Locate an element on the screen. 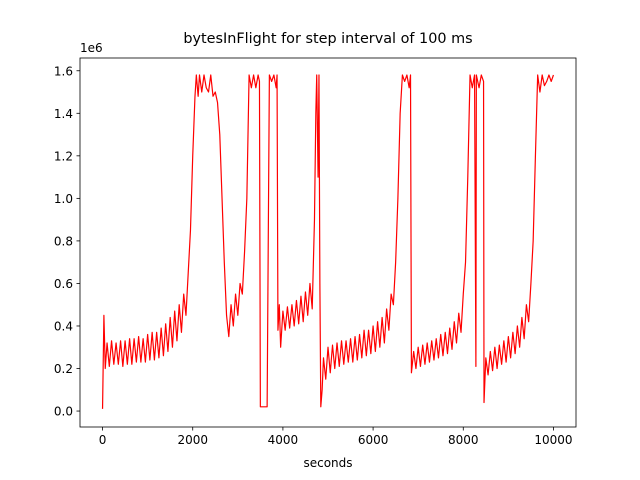 The height and width of the screenshot is (480, 640). y-tick-label: 1.6 is located at coordinates (63, 71).